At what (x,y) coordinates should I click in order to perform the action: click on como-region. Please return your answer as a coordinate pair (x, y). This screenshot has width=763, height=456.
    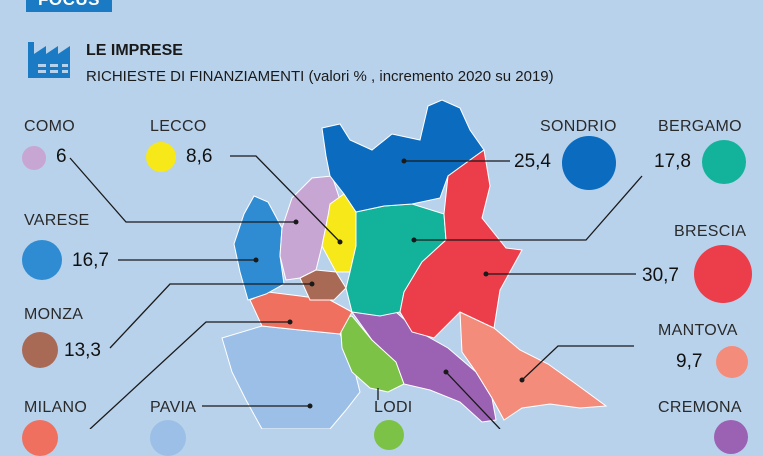
    Looking at the image, I should click on (310, 228).